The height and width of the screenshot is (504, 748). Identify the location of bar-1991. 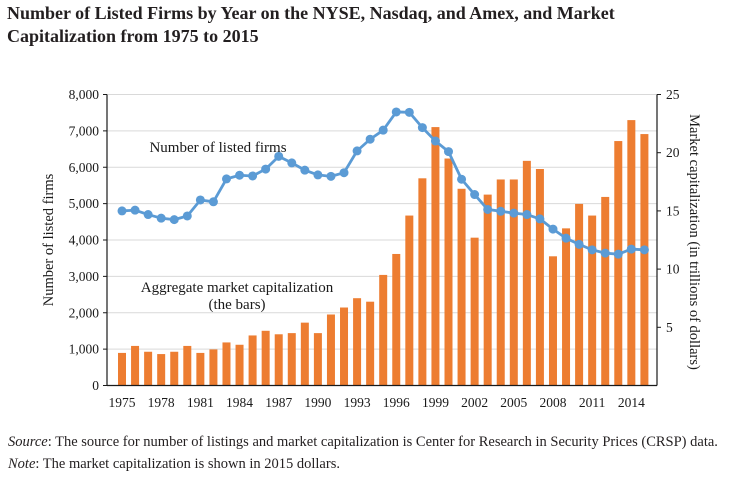
(330, 350).